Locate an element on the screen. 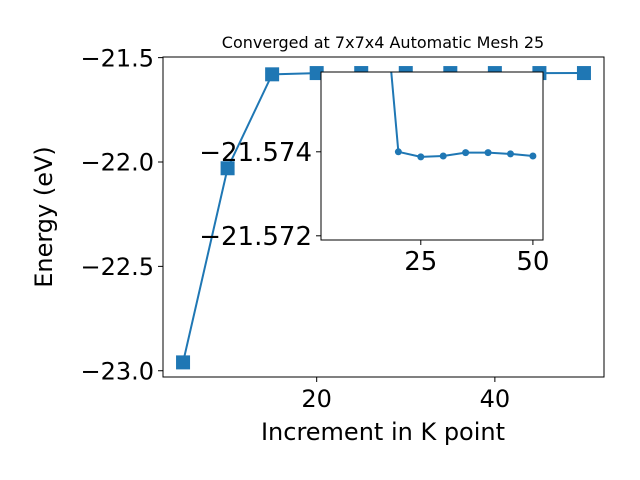  x-tick-label: 20 is located at coordinates (316, 399).